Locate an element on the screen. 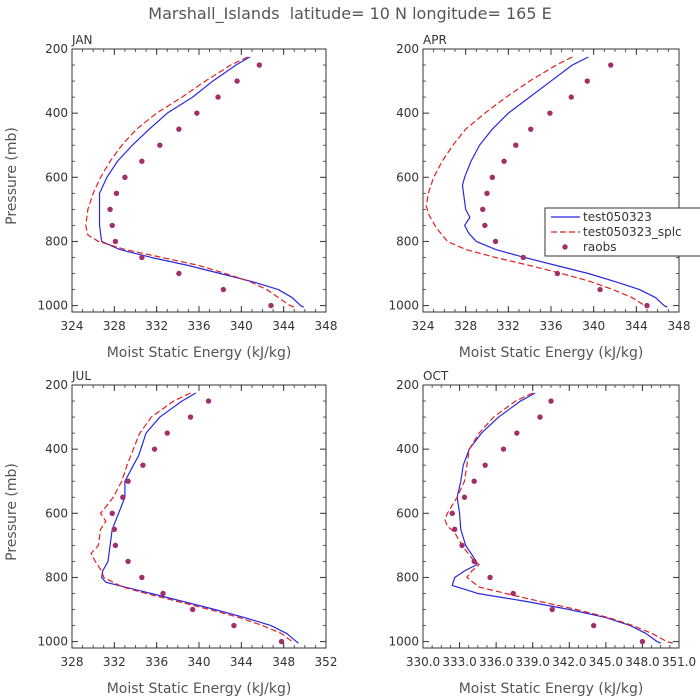  series-line-test050323-splc-apr is located at coordinates (537, 182).